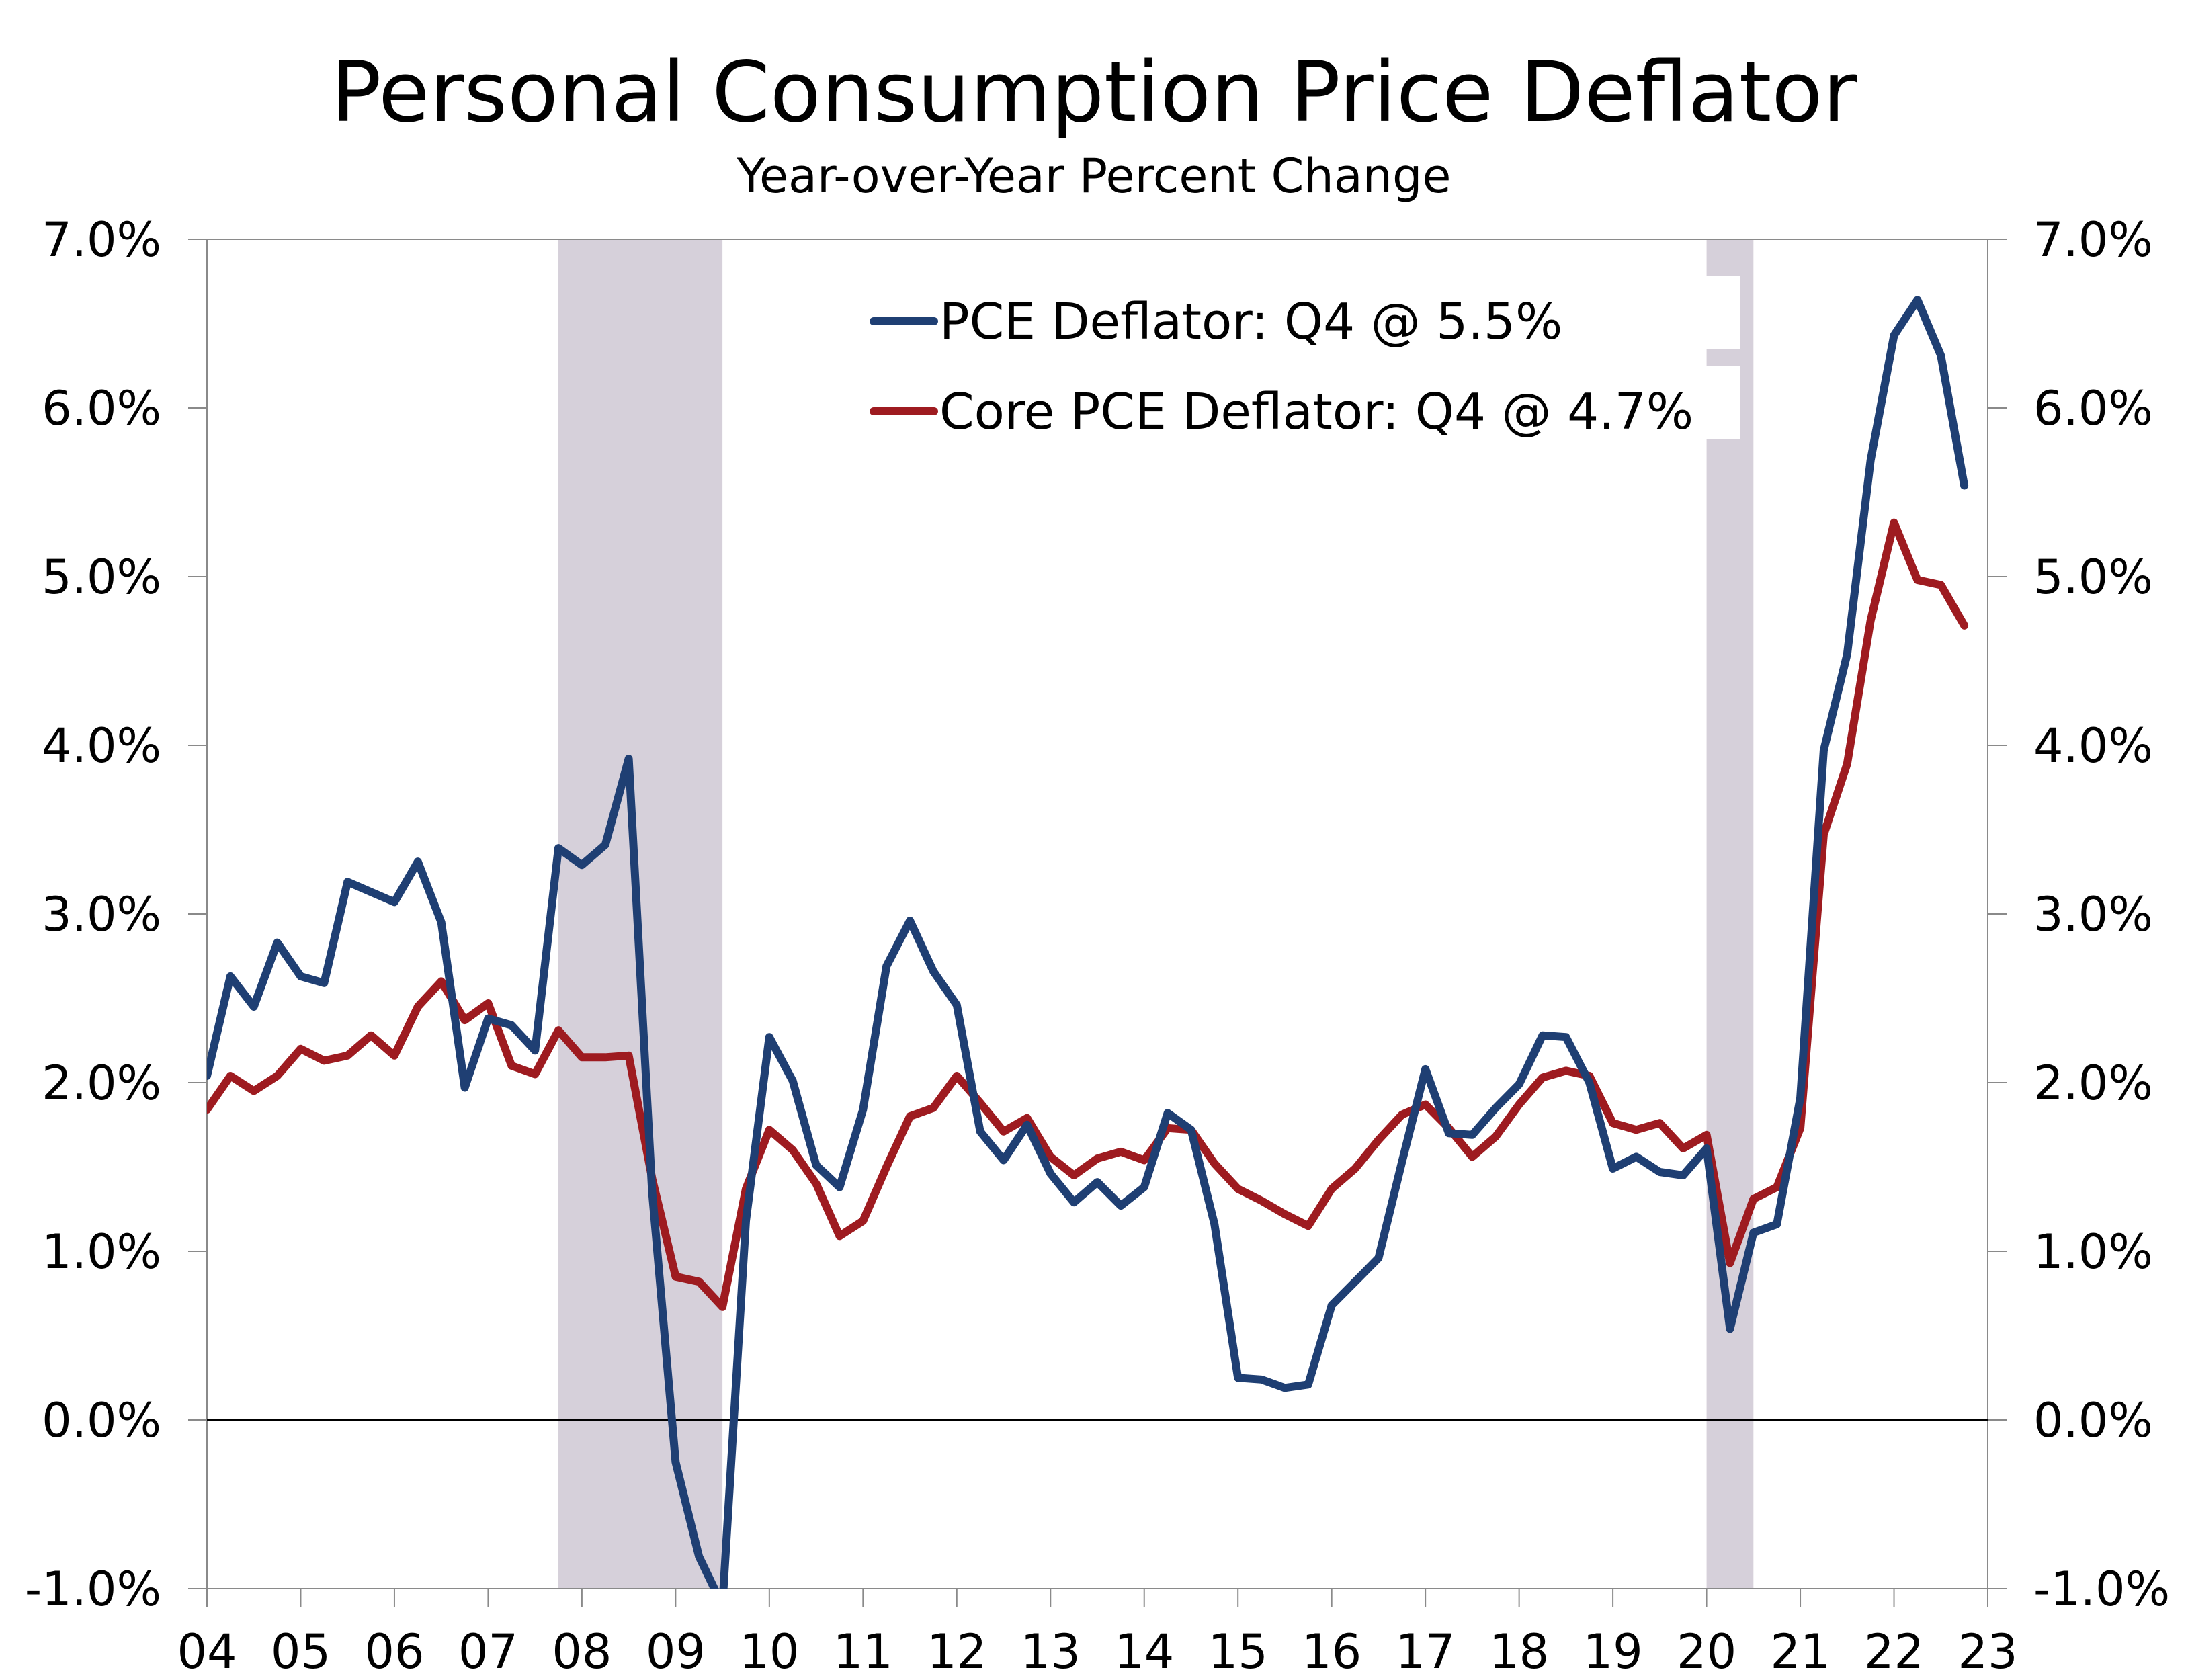 The height and width of the screenshot is (1680, 2188). I want to click on y-tick-label-right: 0.0%, so click(2093, 1421).